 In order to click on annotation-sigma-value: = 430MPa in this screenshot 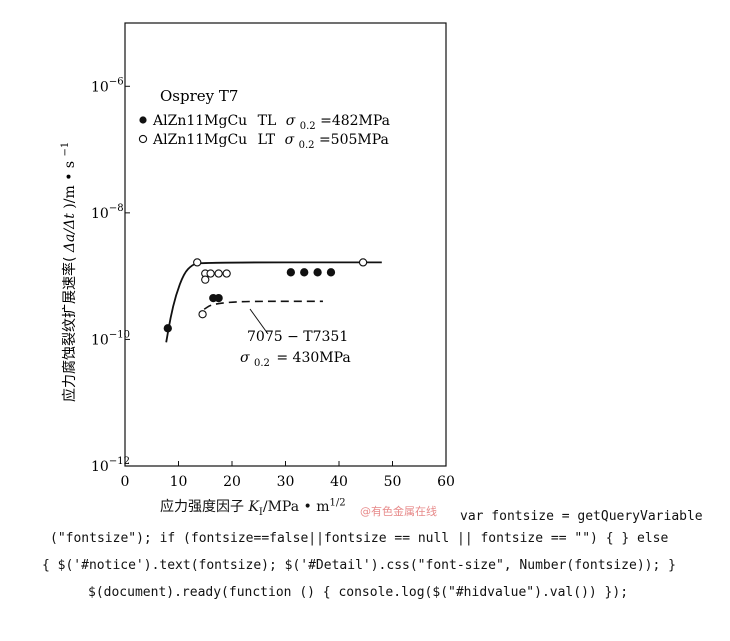, I will do `click(313, 358)`.